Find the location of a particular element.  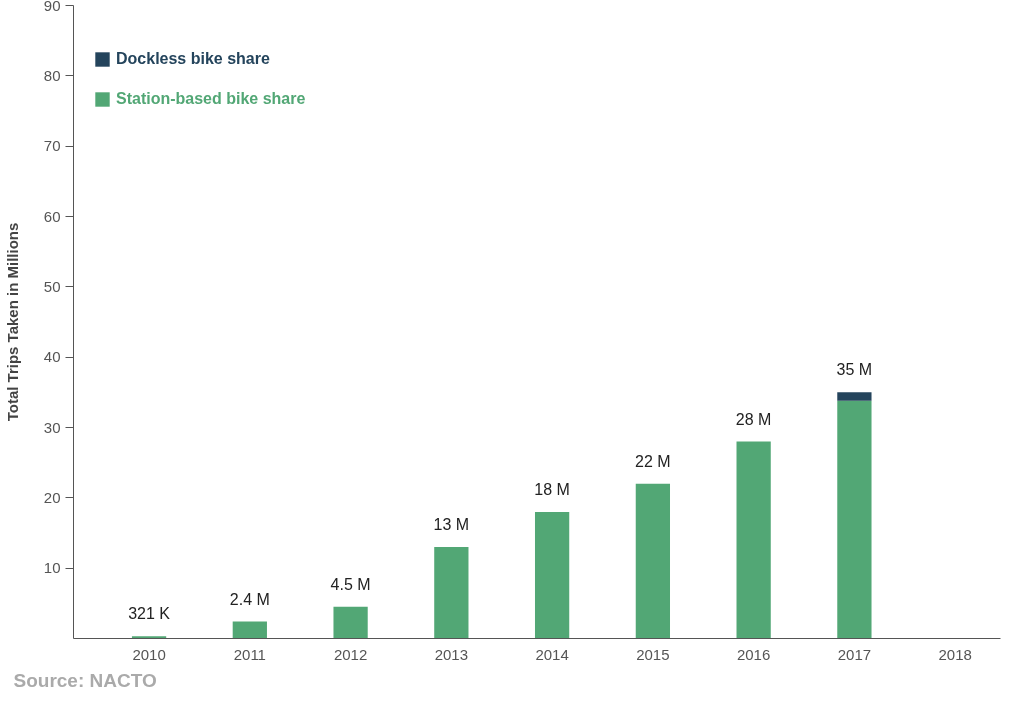

y-tick-label: 50 is located at coordinates (52, 286).